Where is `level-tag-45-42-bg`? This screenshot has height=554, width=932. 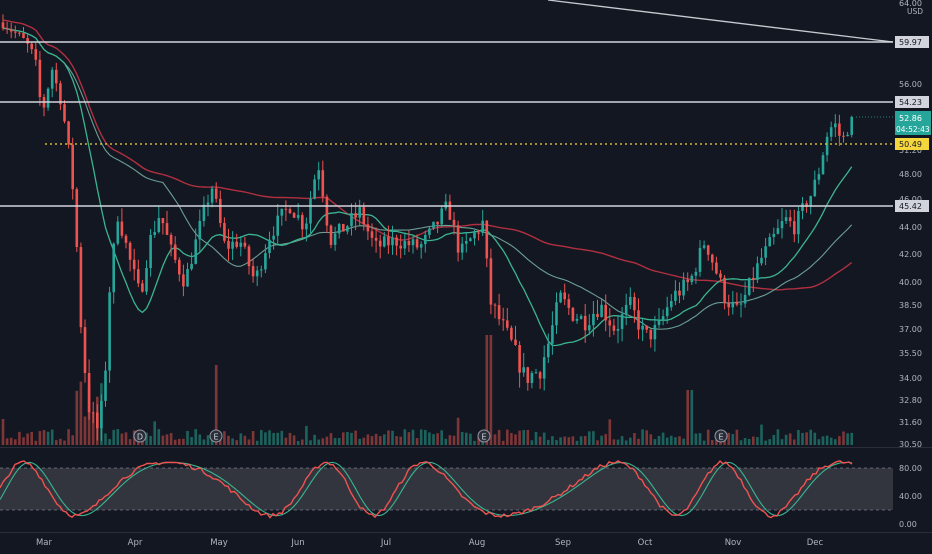
level-tag-45-42-bg is located at coordinates (912, 206).